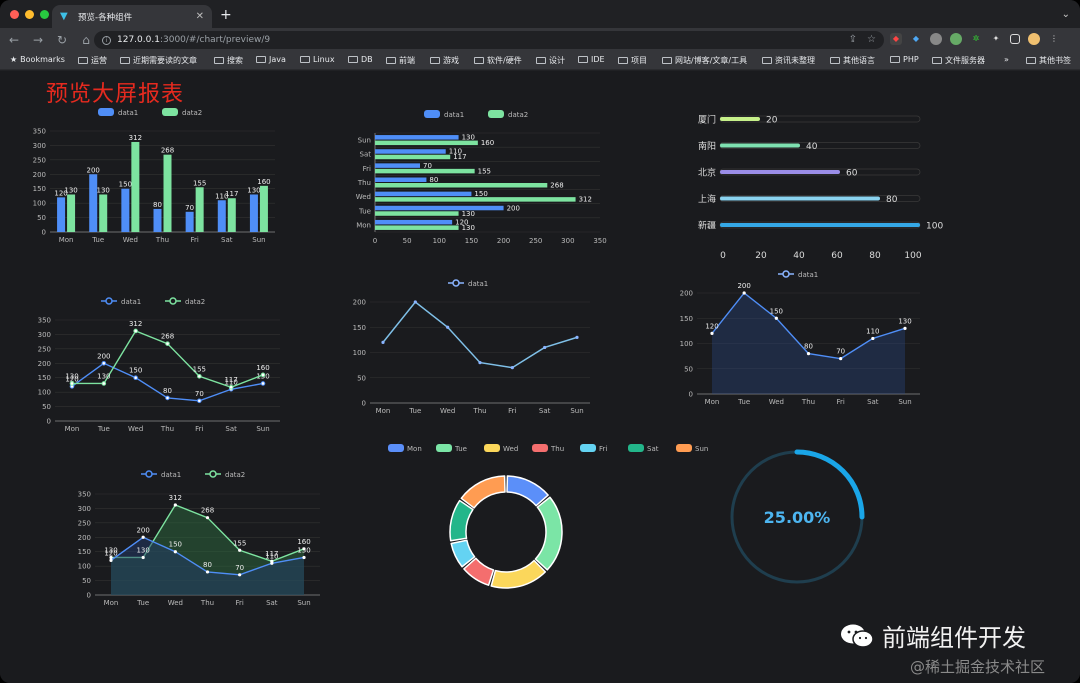 The width and height of the screenshot is (1080, 683). Describe the element at coordinates (262, 368) in the screenshot. I see `point-value-label: 160` at that location.